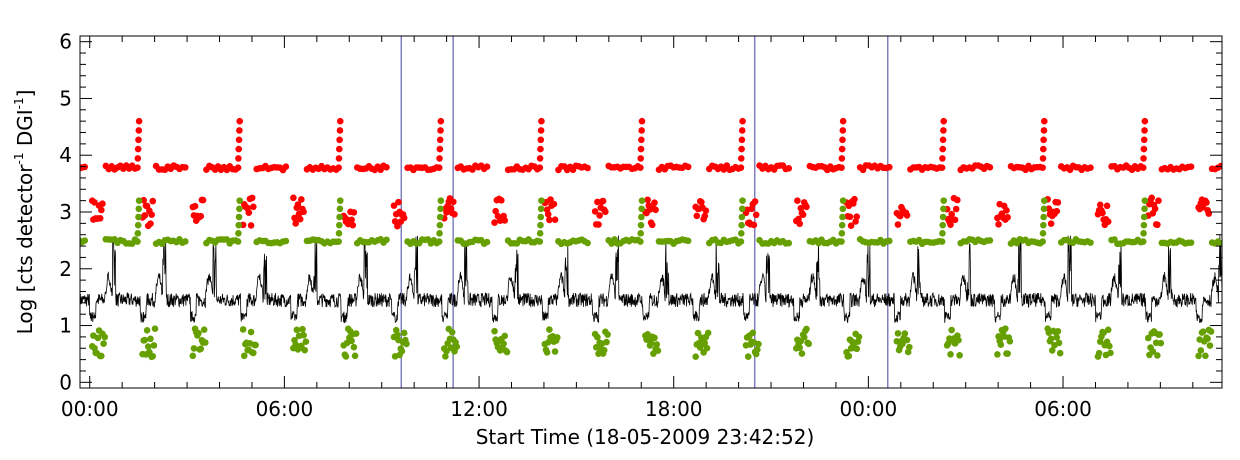  What do you see at coordinates (1063, 409) in the screenshot?
I see `x-tick-label: 06:00` at bounding box center [1063, 409].